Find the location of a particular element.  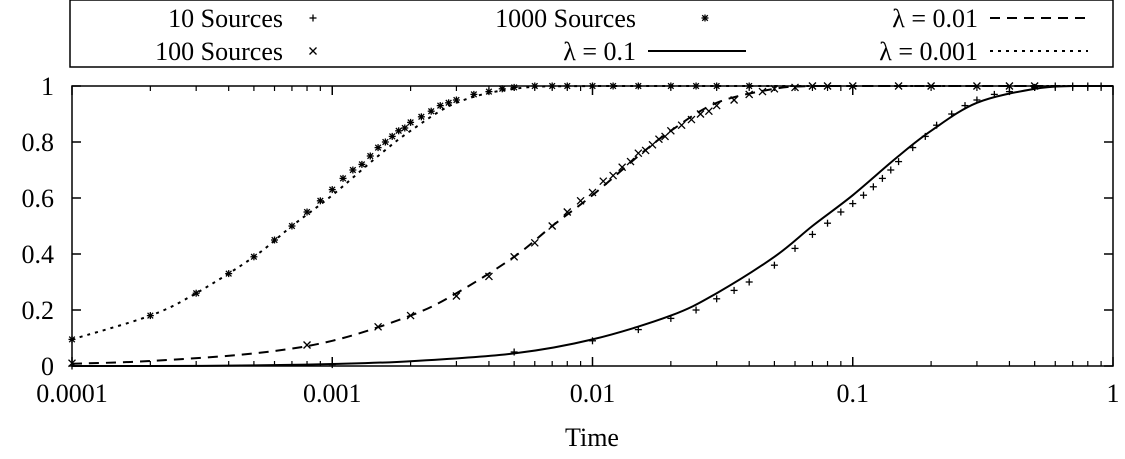

x-tick-label: 0.01 is located at coordinates (593, 393).